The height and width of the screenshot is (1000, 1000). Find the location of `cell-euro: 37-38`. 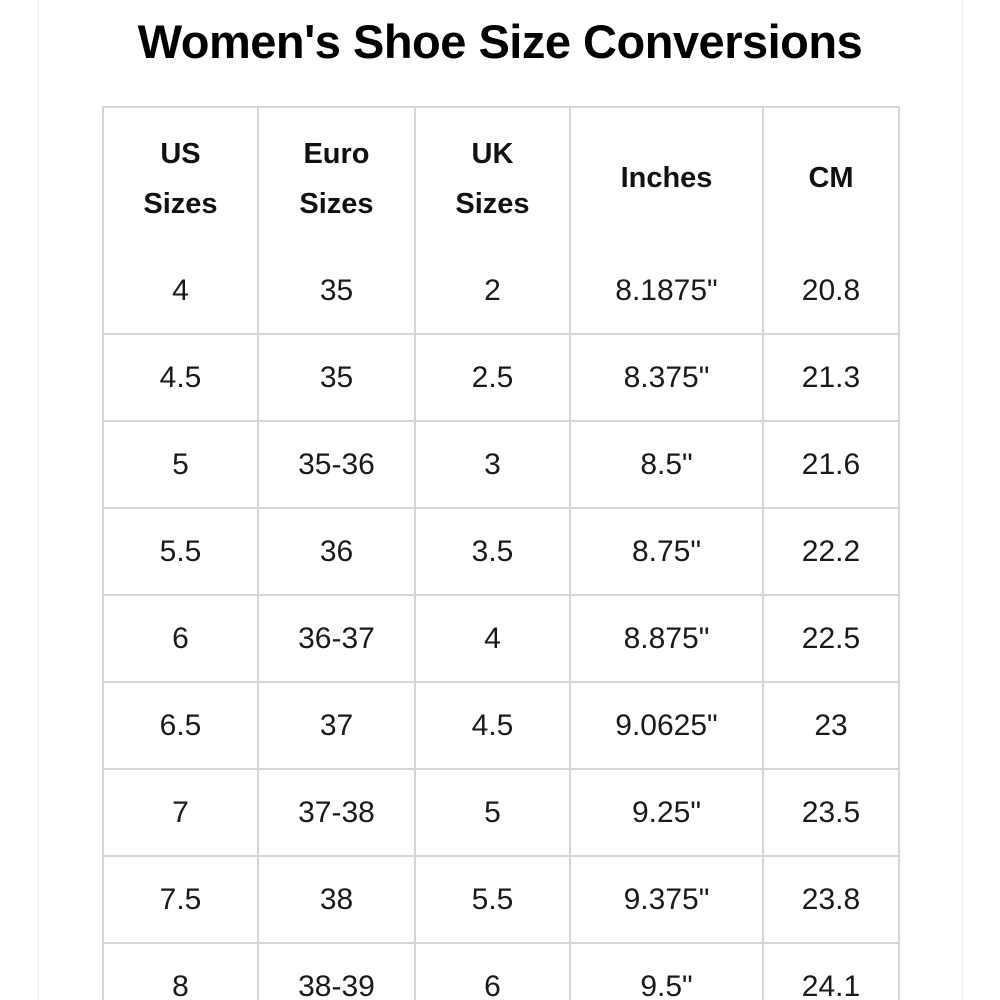

cell-euro: 37-38 is located at coordinates (336, 812).